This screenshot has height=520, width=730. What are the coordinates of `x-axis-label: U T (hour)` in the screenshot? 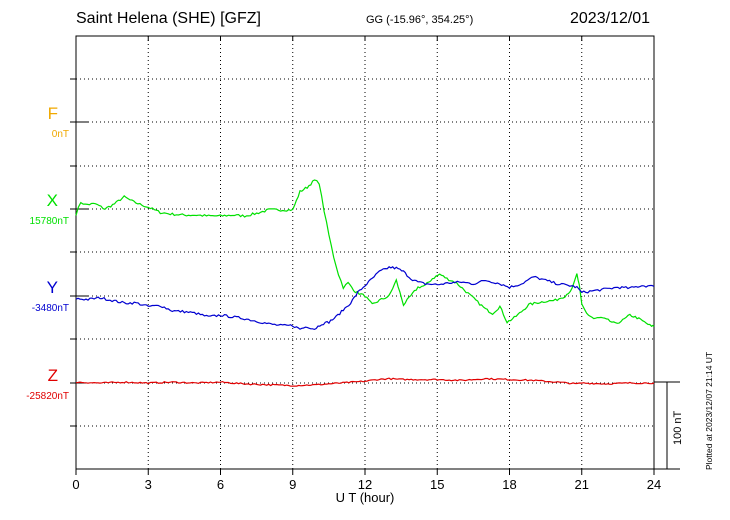 It's located at (365, 497).